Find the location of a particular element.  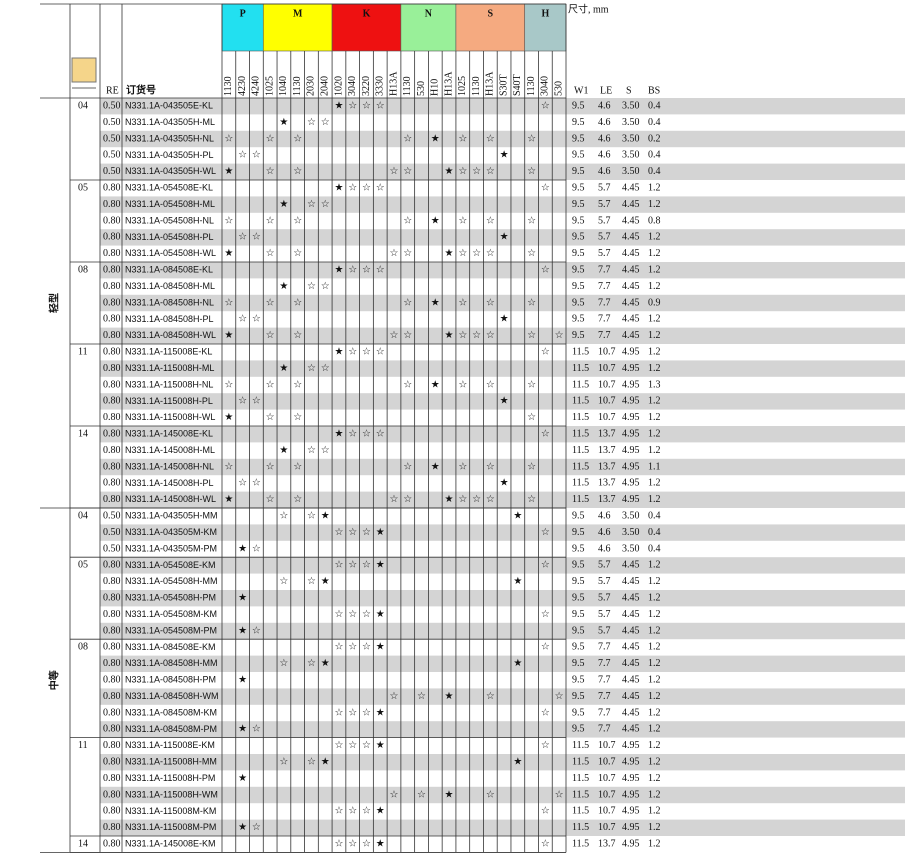

size: 05 is located at coordinates (83, 187).